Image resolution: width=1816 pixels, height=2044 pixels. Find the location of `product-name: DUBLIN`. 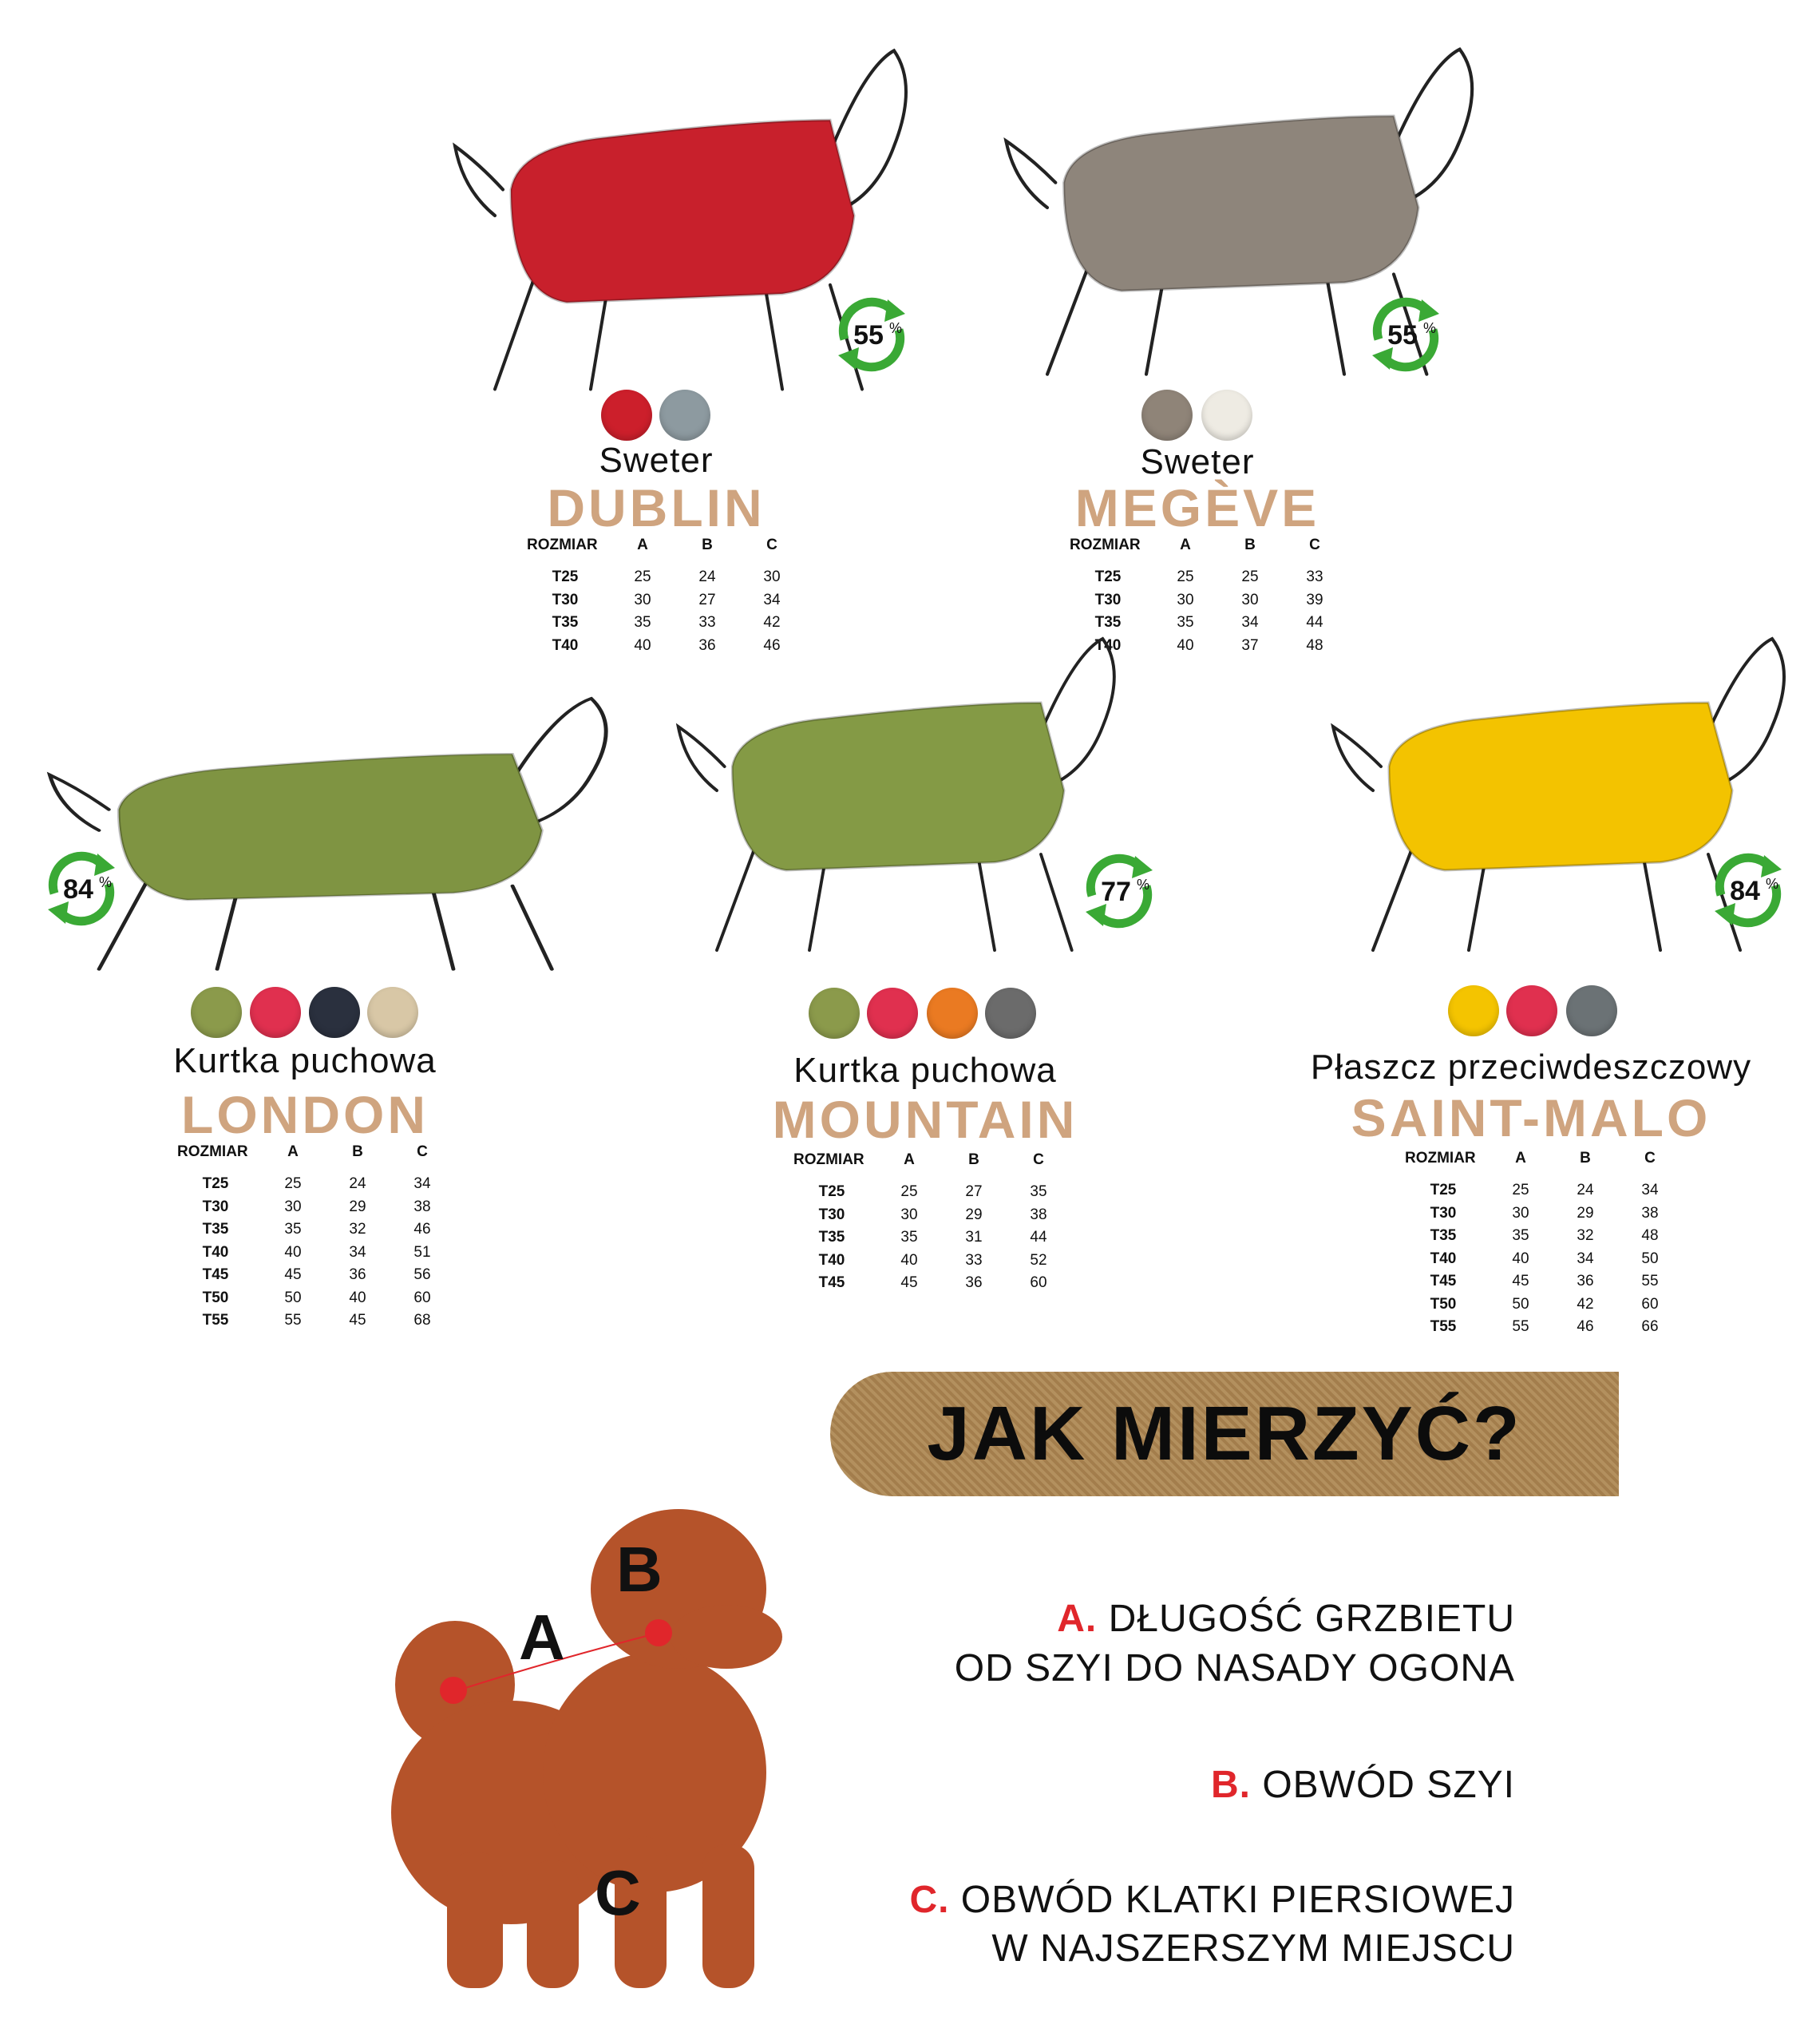

product-name: DUBLIN is located at coordinates (656, 507).